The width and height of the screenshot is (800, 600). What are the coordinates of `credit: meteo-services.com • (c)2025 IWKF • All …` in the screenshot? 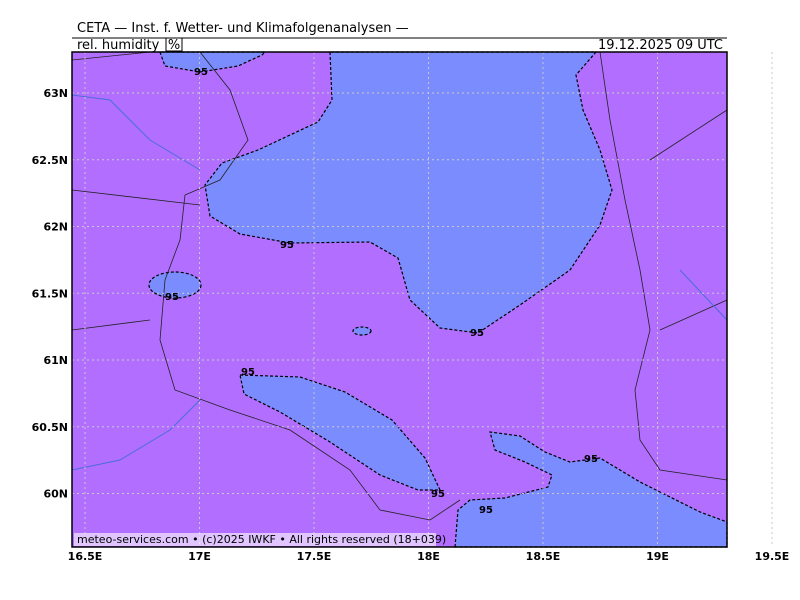 It's located at (261, 539).